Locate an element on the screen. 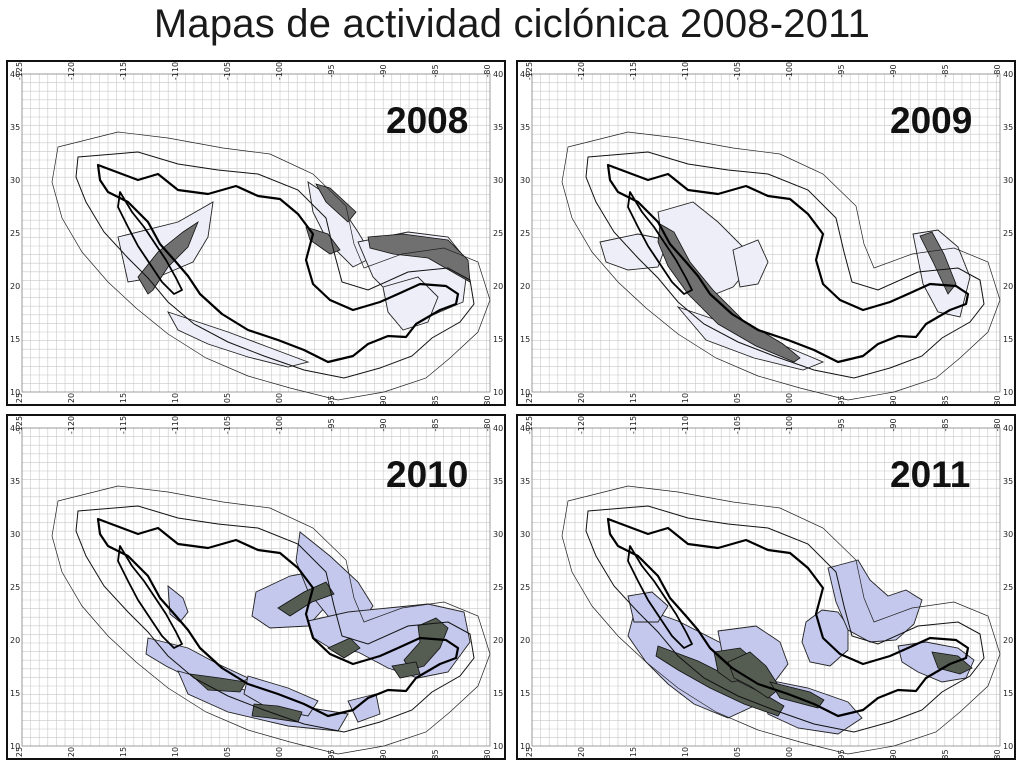  y-tick-label: 15 is located at coordinates (15, 339).